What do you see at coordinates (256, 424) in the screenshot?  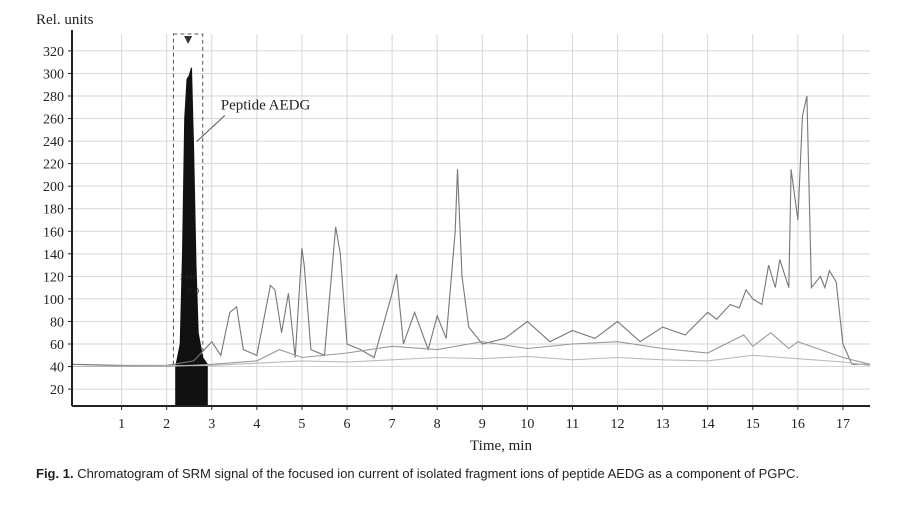 I see `x-tick-label: 4` at bounding box center [256, 424].